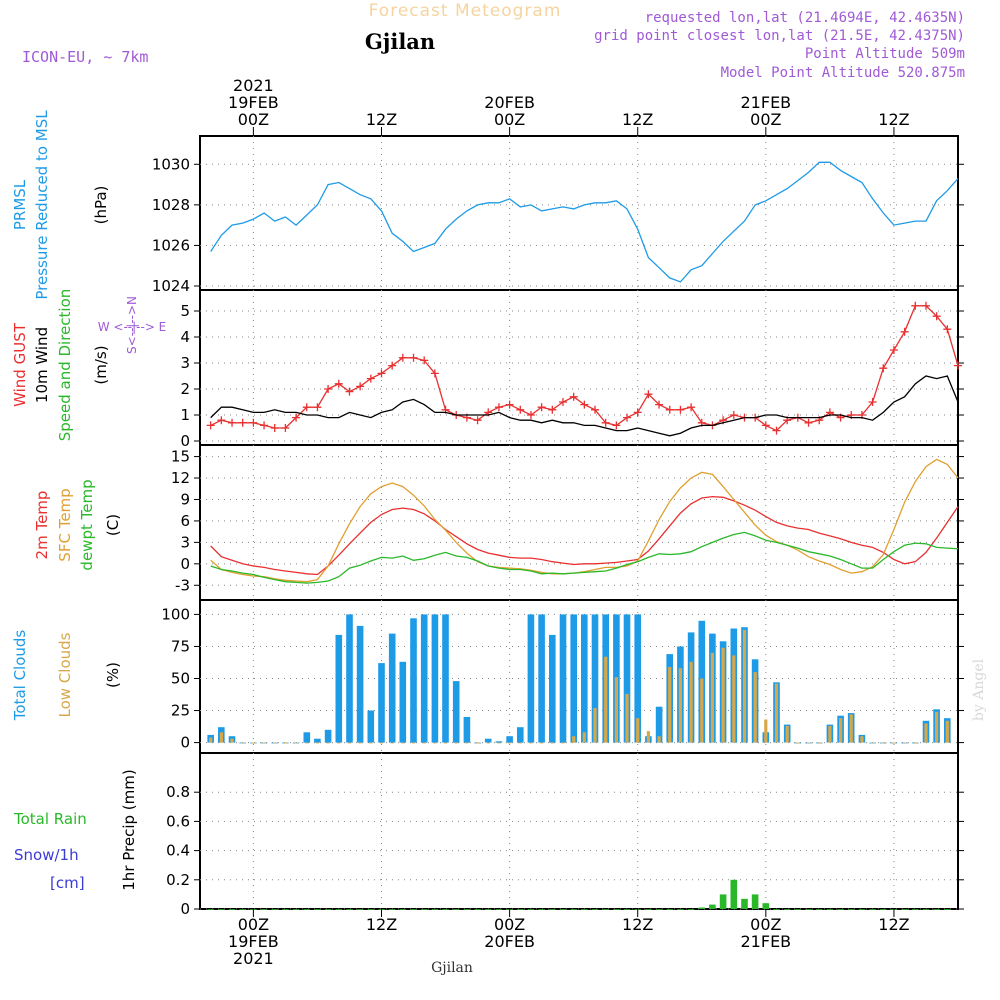 Image resolution: width=1000 pixels, height=1000 pixels. I want to click on precip-legend-label: Total Rain, so click(50, 819).